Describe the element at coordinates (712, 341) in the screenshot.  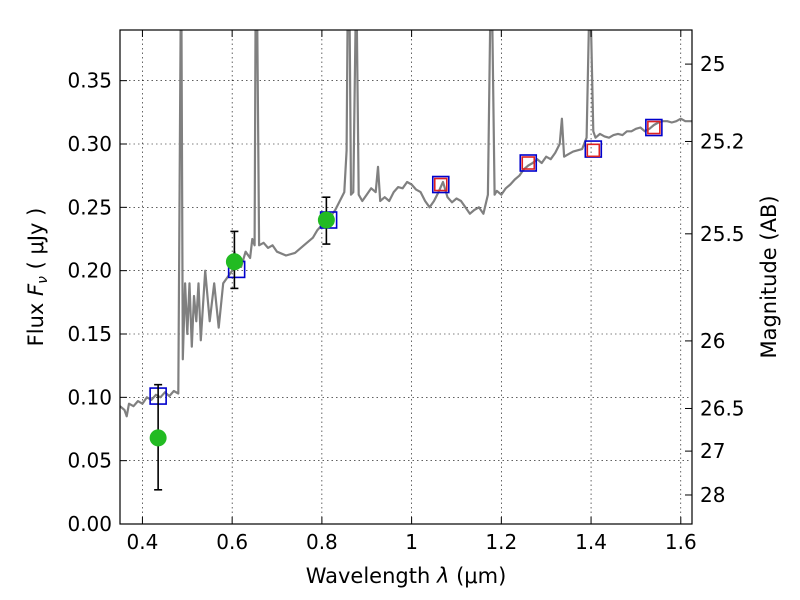
I see `y2-tick-label: 26` at that location.